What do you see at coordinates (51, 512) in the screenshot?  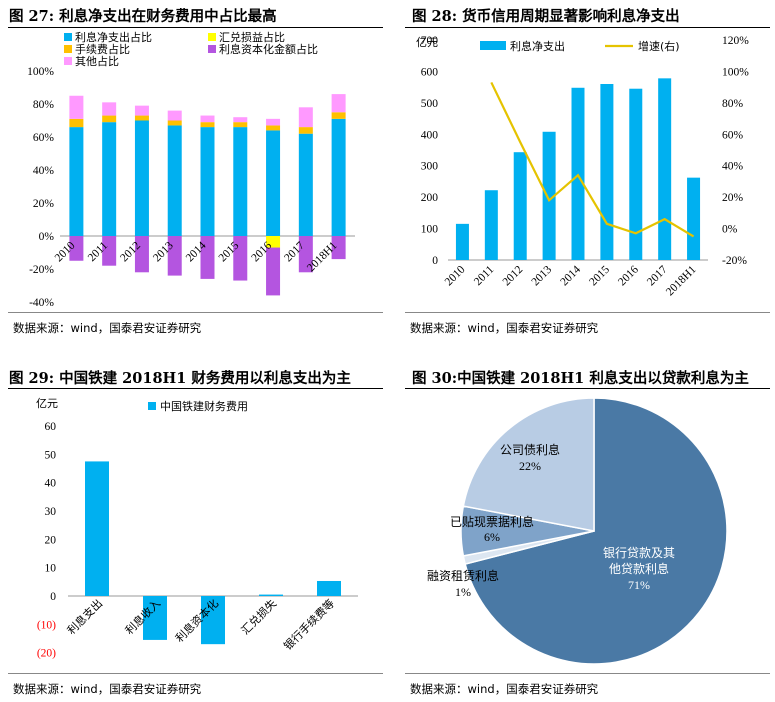 I see `fig29-ytick-label: 30` at bounding box center [51, 512].